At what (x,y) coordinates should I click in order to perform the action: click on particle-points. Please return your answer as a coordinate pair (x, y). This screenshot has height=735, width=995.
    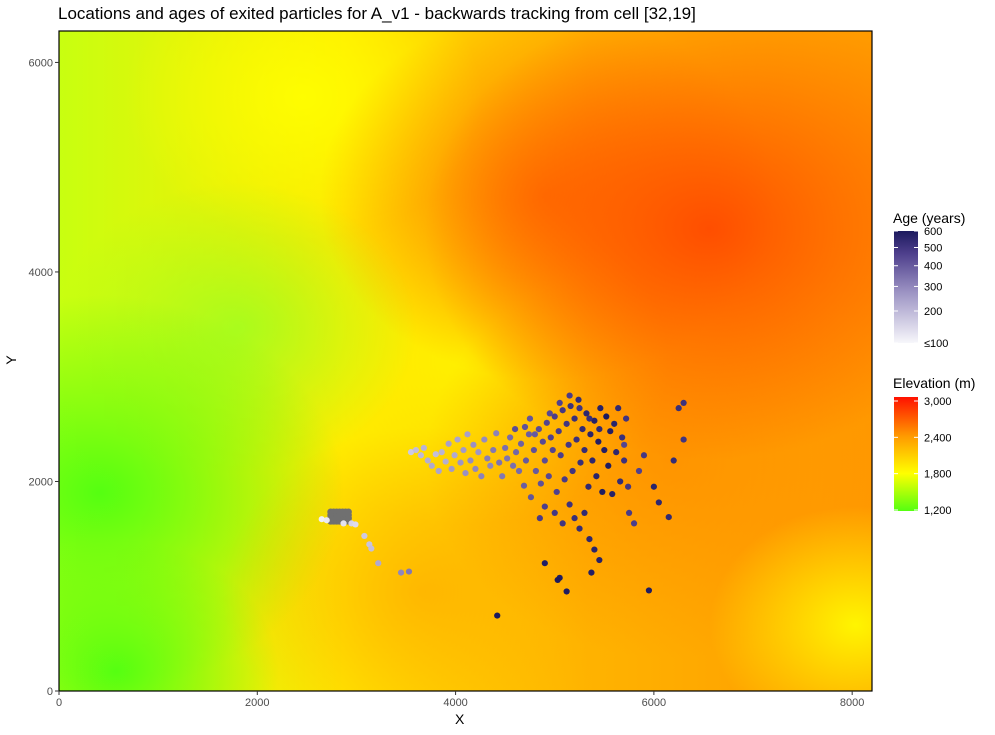
    Looking at the image, I should click on (502, 505).